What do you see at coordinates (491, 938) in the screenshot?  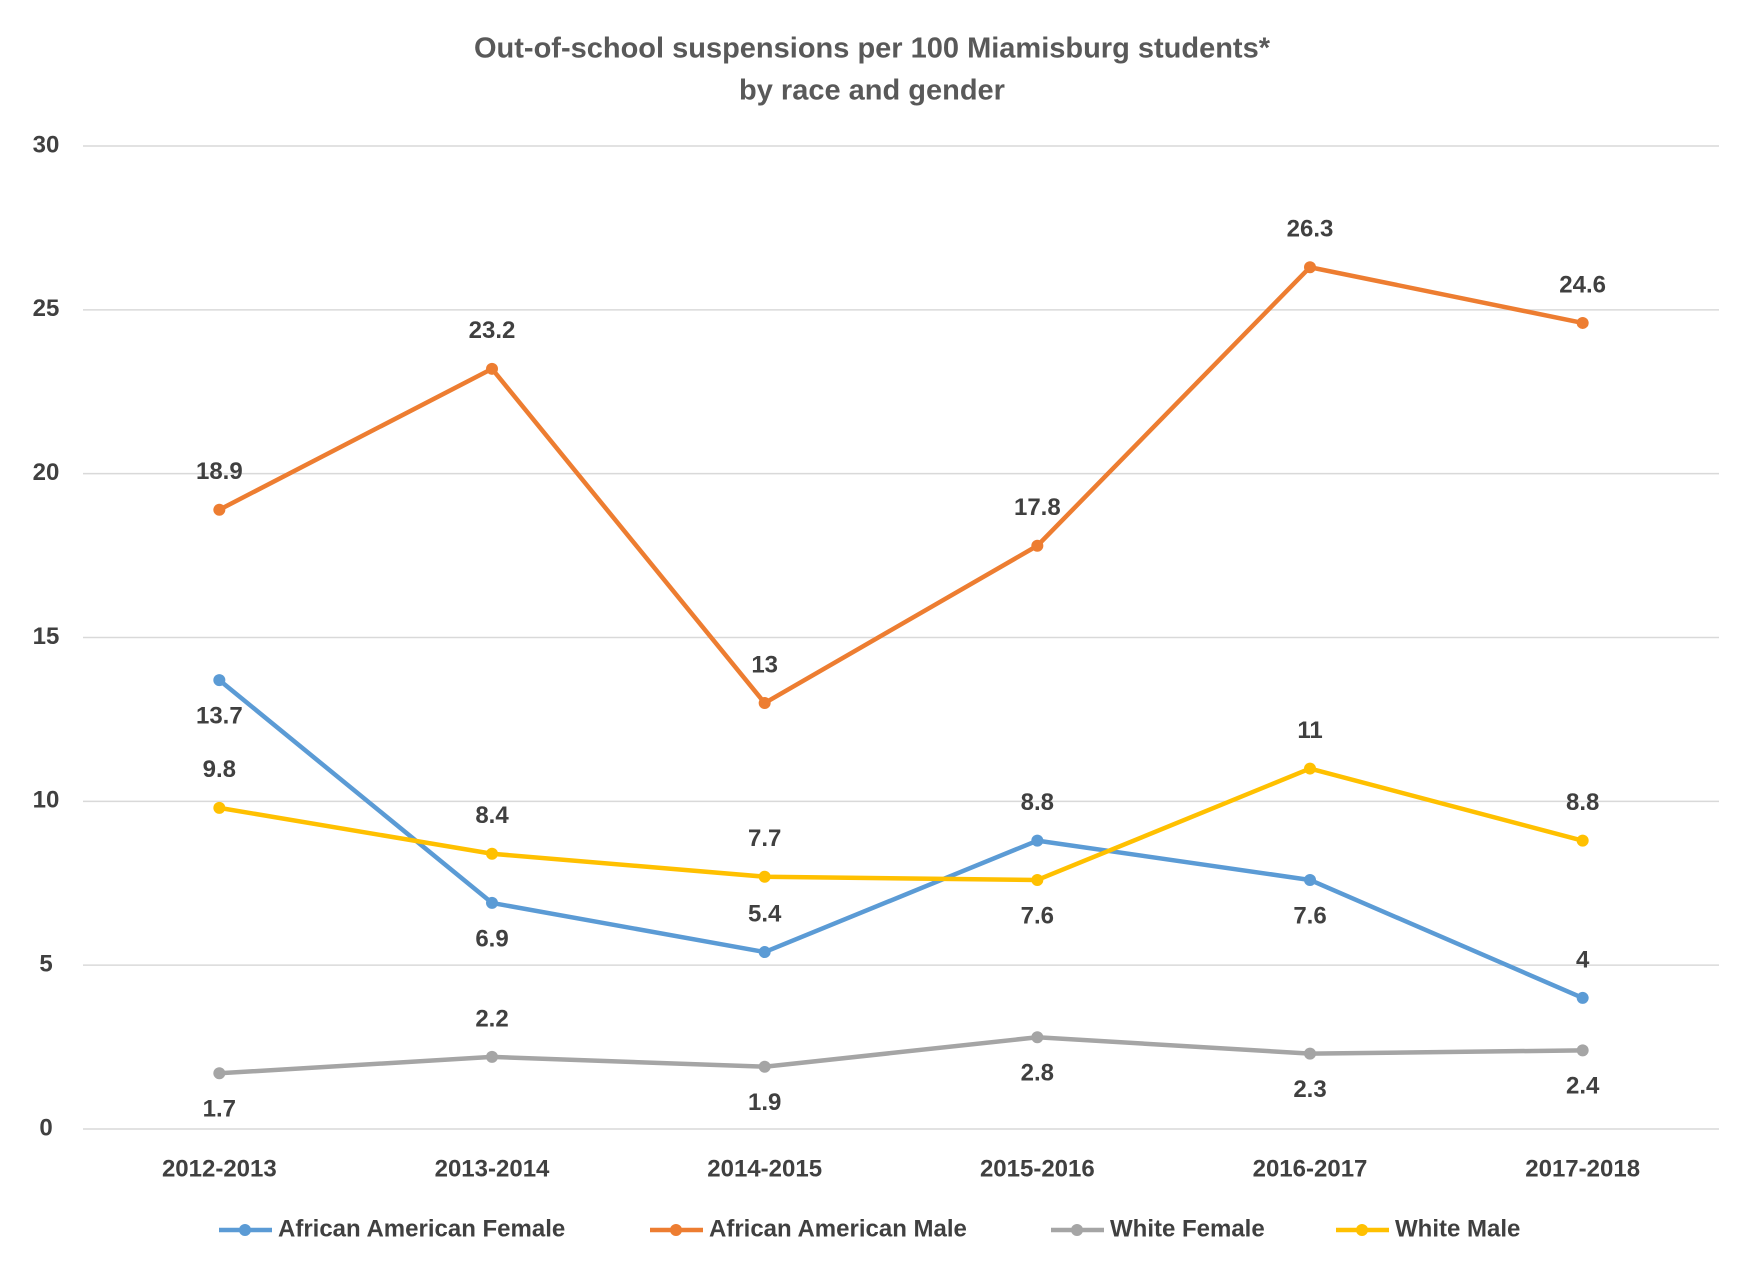 I see `data-label: 6.9` at bounding box center [491, 938].